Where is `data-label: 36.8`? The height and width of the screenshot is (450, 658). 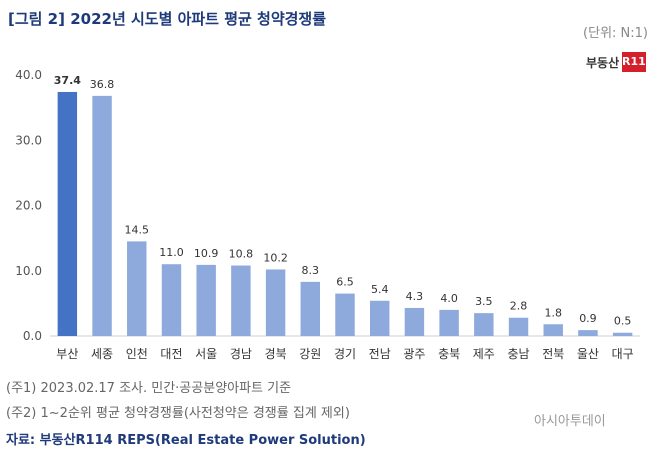
data-label: 36.8 is located at coordinates (102, 84).